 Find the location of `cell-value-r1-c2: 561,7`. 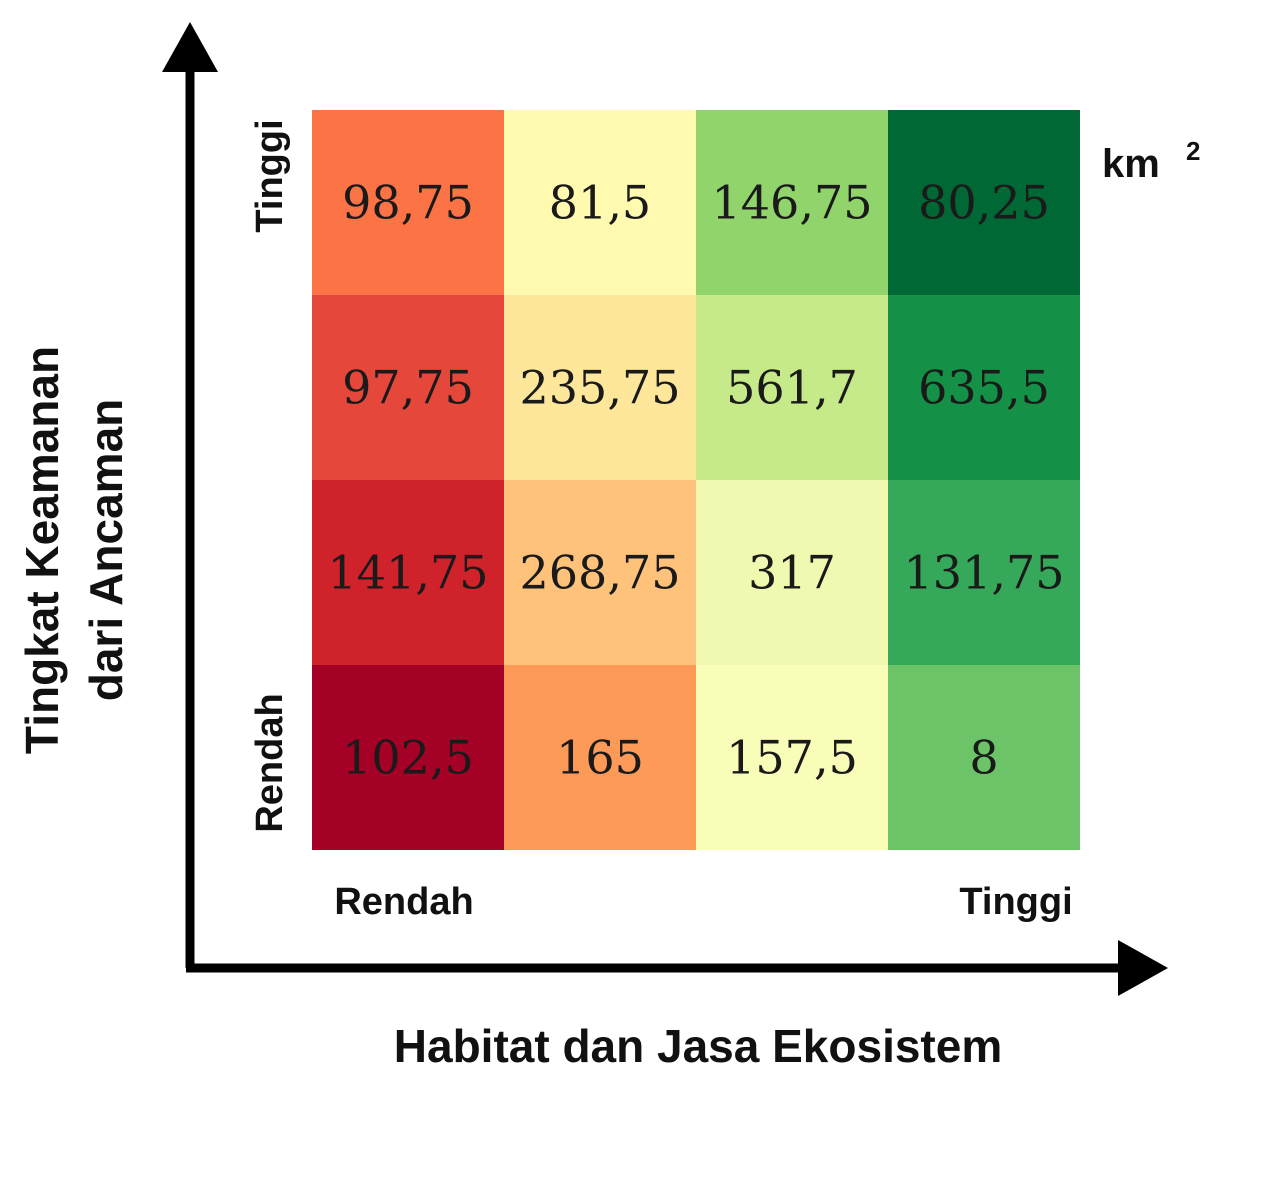

cell-value-r1-c2: 561,7 is located at coordinates (792, 388).